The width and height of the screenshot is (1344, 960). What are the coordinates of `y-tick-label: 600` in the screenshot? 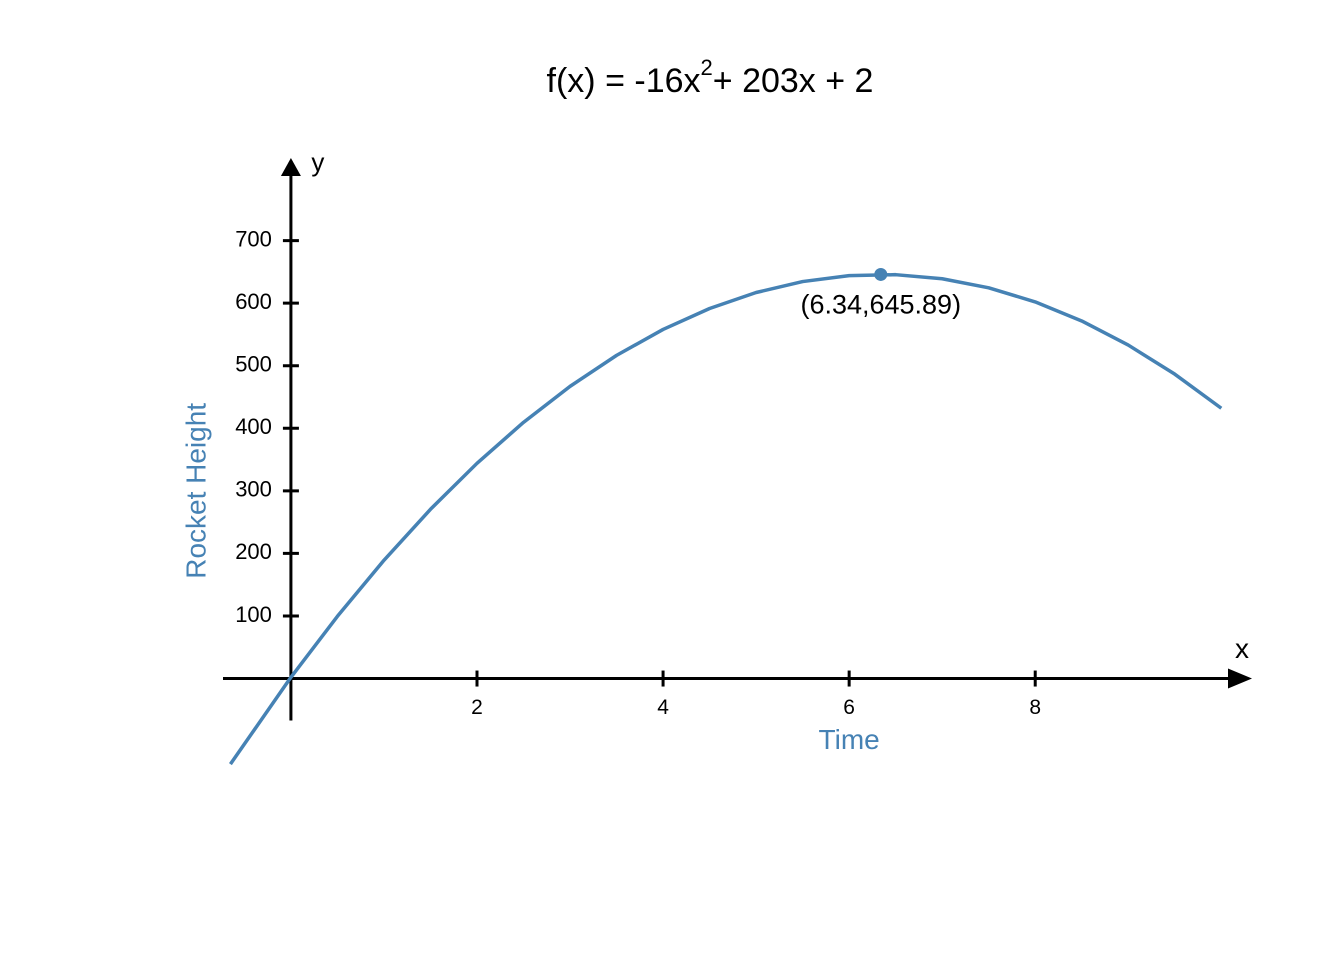 It's located at (253, 301).